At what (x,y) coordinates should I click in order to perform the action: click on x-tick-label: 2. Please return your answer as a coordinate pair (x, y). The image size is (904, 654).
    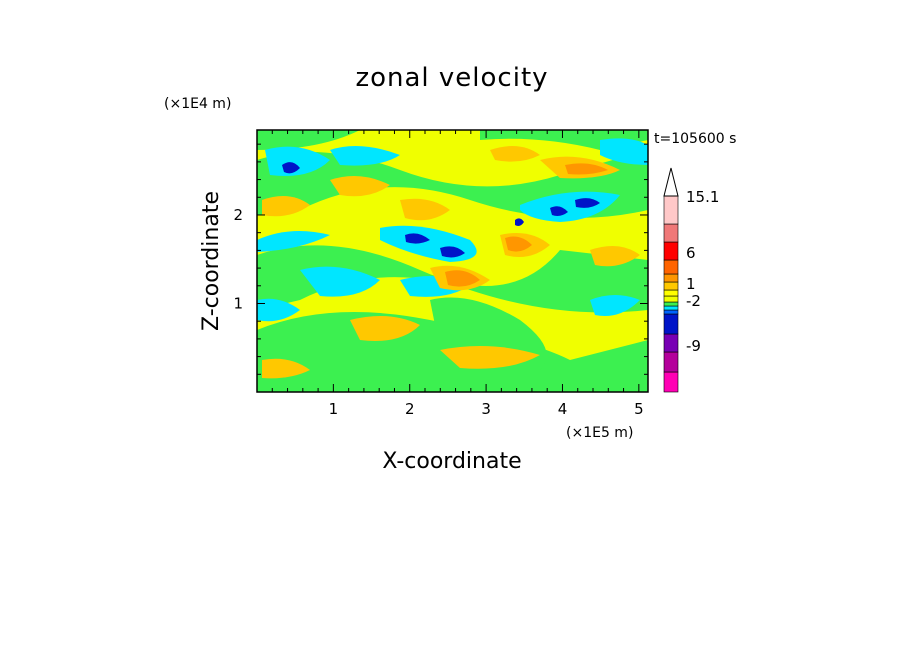
    Looking at the image, I should click on (410, 409).